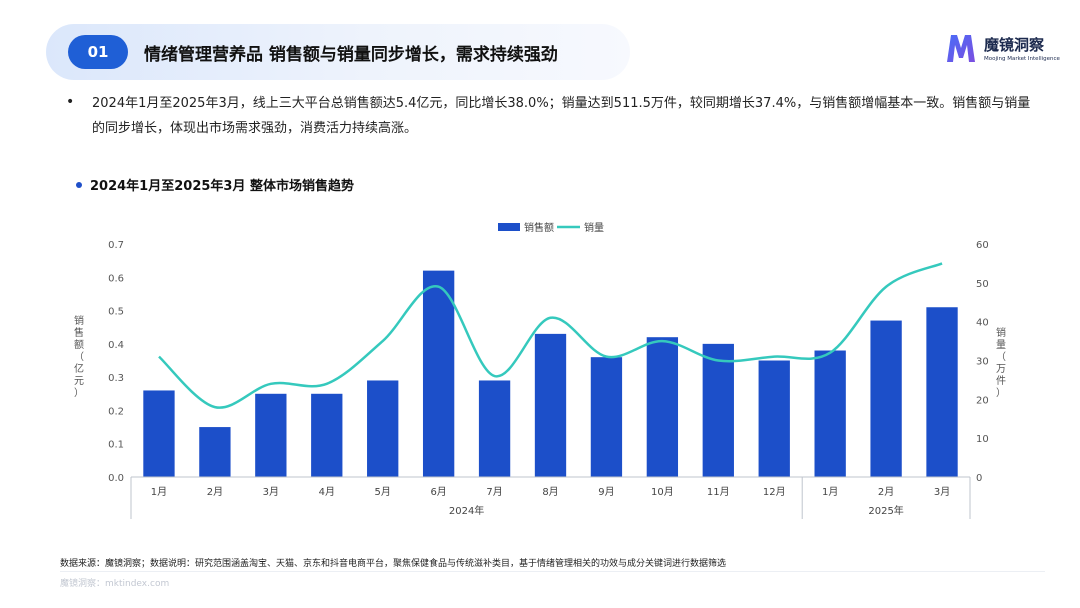 This screenshot has height=608, width=1080. I want to click on footer-divider, so click(552, 571).